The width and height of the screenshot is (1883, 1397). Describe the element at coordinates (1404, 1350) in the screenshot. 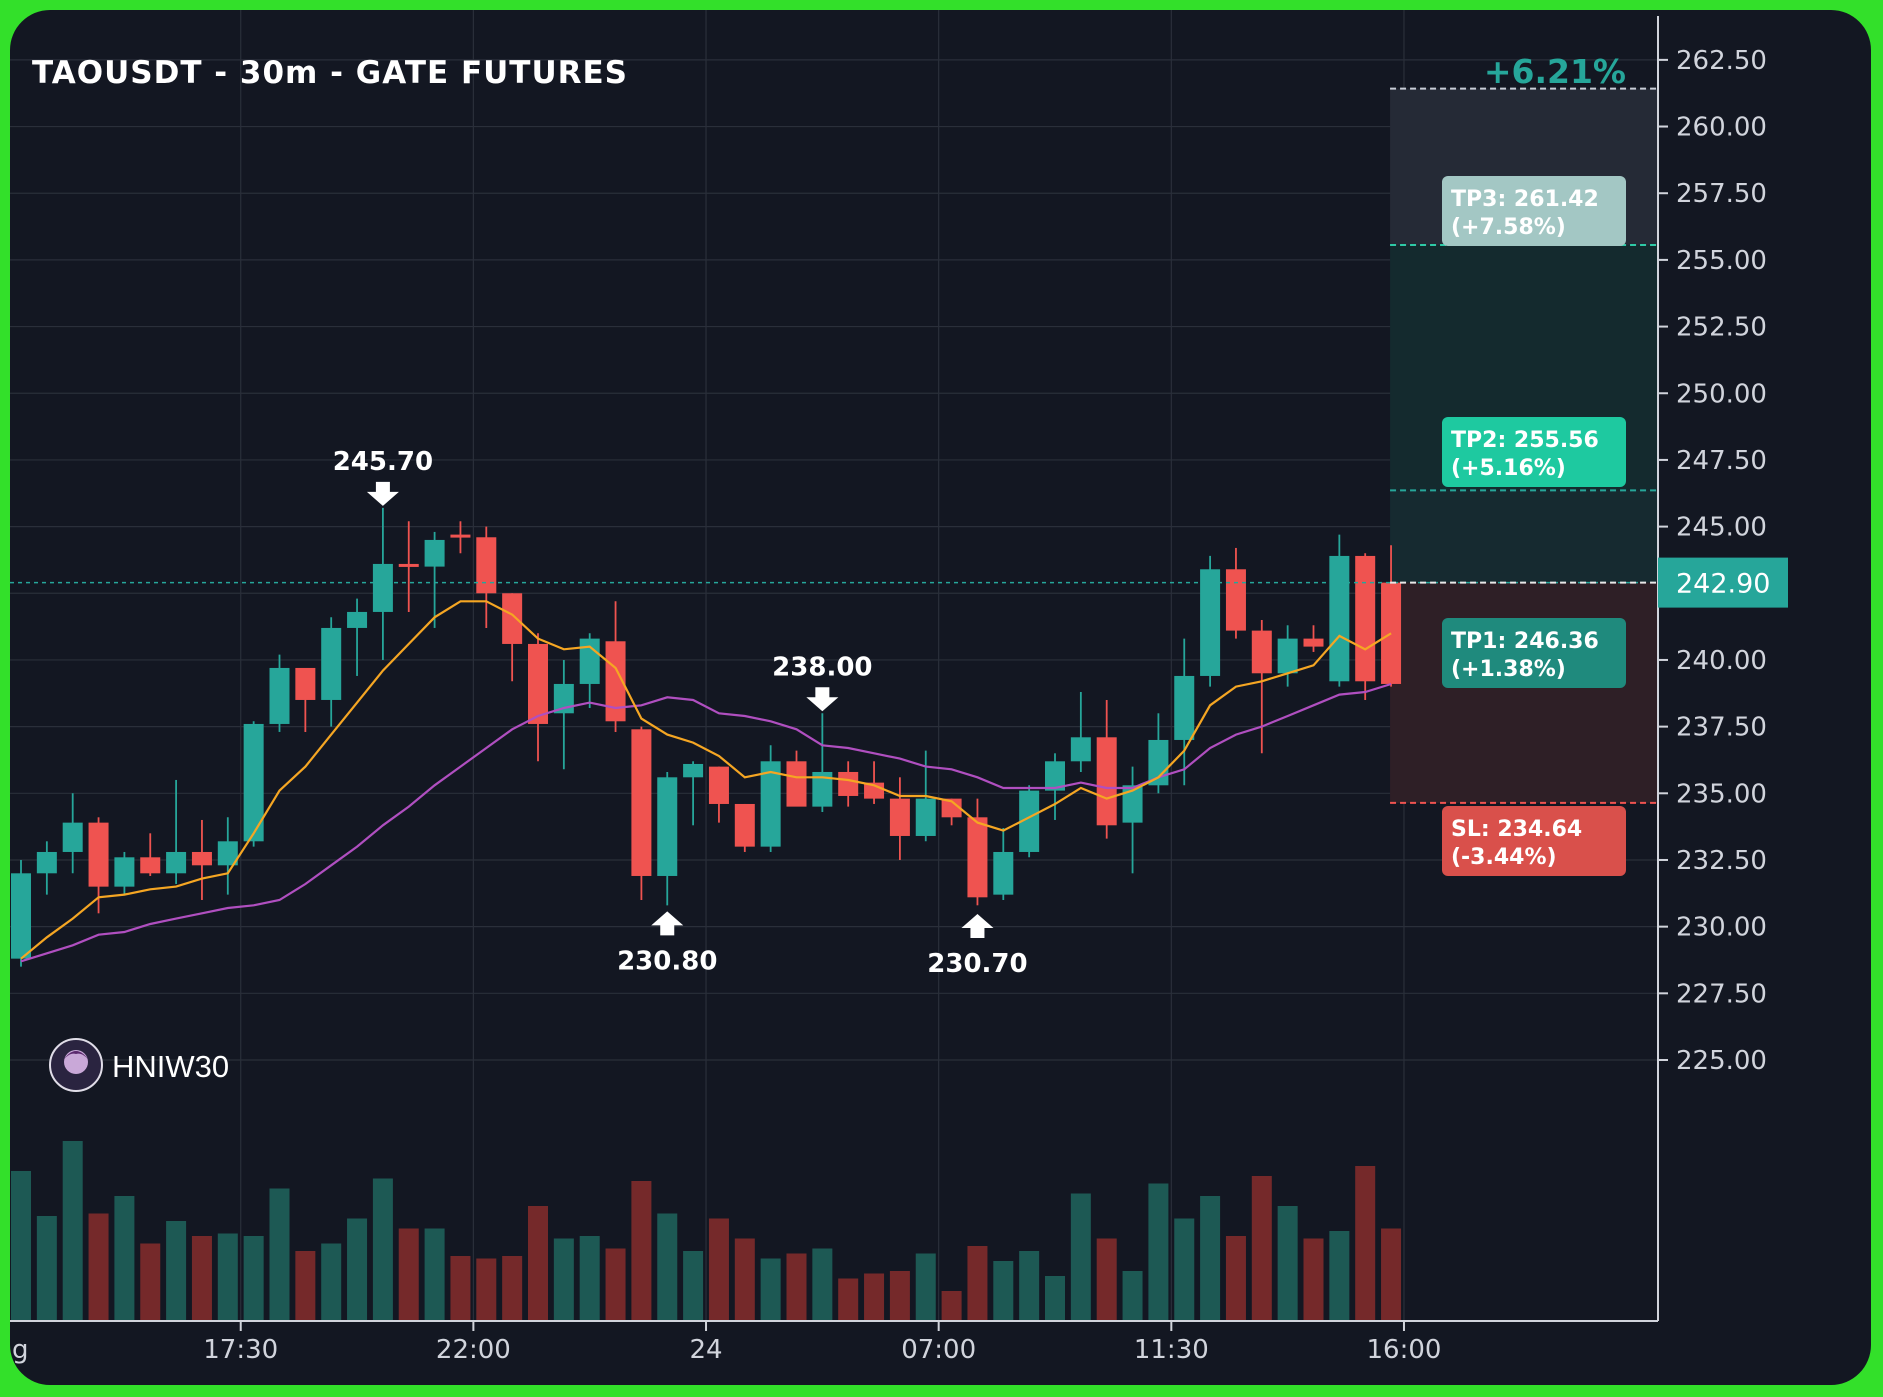

I see `x-tick-label: 16:00` at that location.